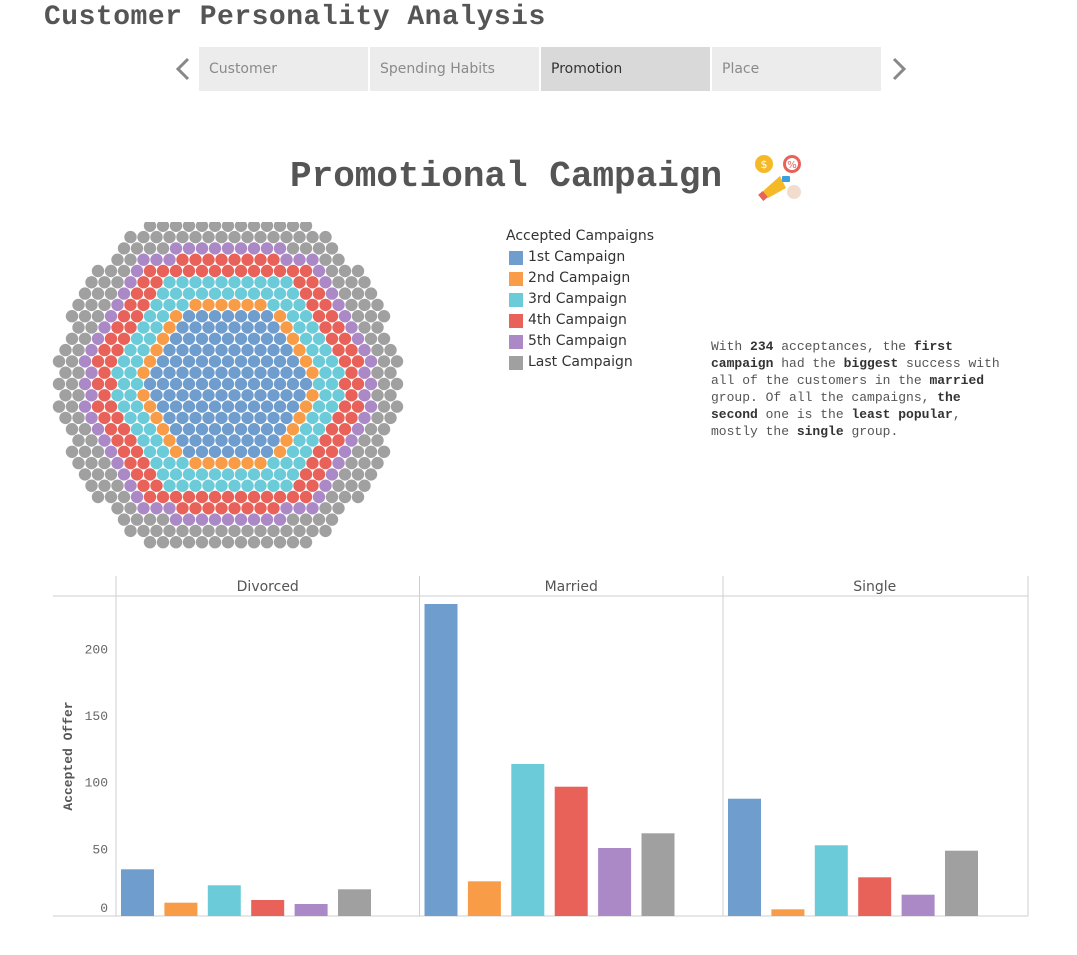 The image size is (1077, 955). I want to click on legend-item-3rd-campaign: 3rd Campaign, so click(580, 300).